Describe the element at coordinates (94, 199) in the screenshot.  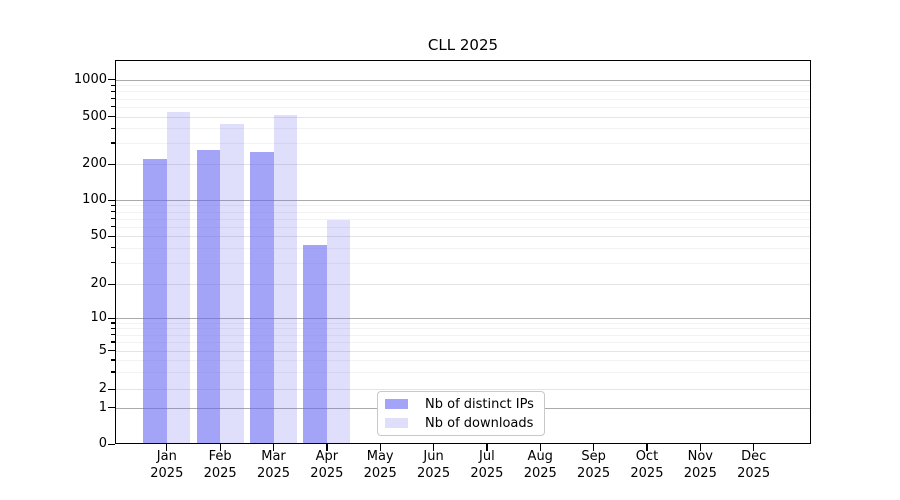
I see `y-tick-label: 100` at that location.